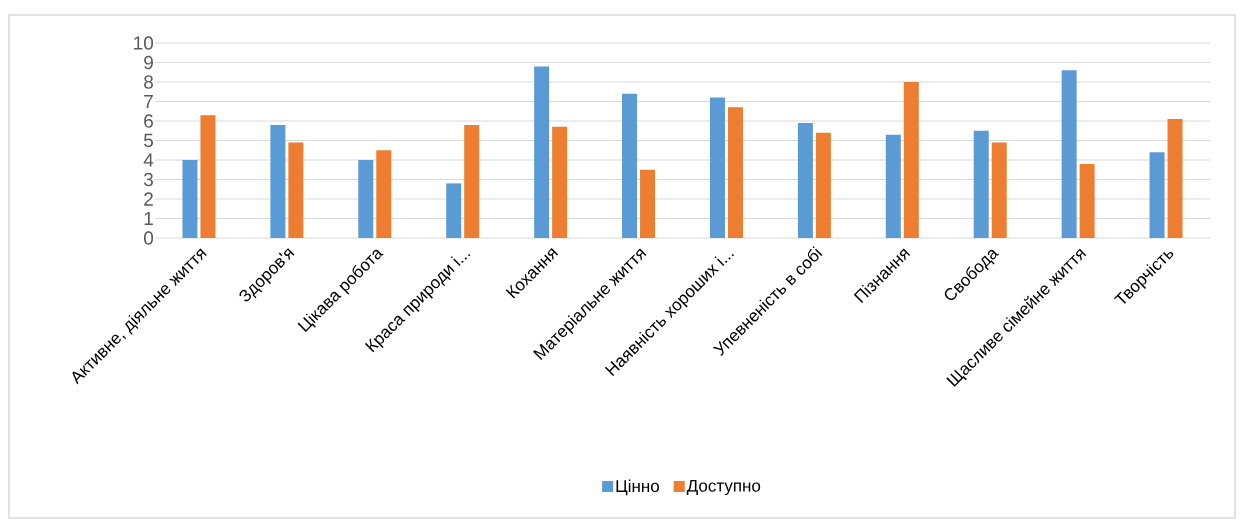  What do you see at coordinates (148, 82) in the screenshot?
I see `y-tick-label: 8` at bounding box center [148, 82].